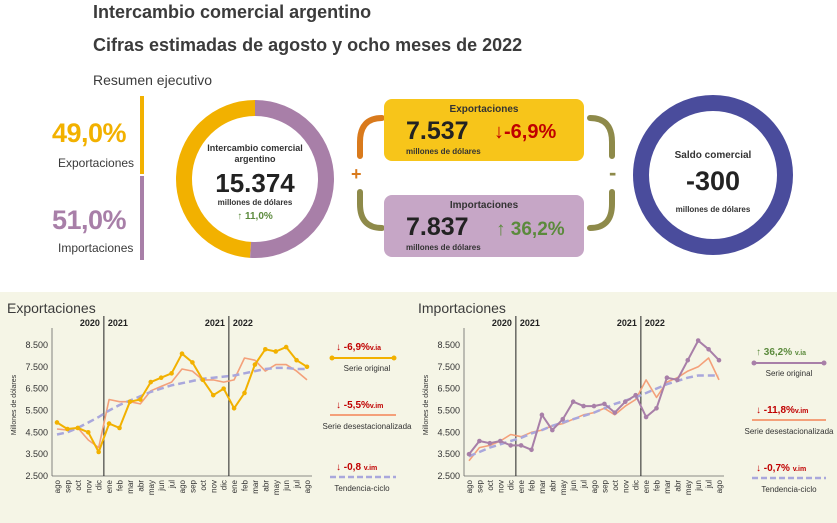 Image resolution: width=837 pixels, height=523 pixels. I want to click on trade-total-value: 15.374, so click(255, 183).